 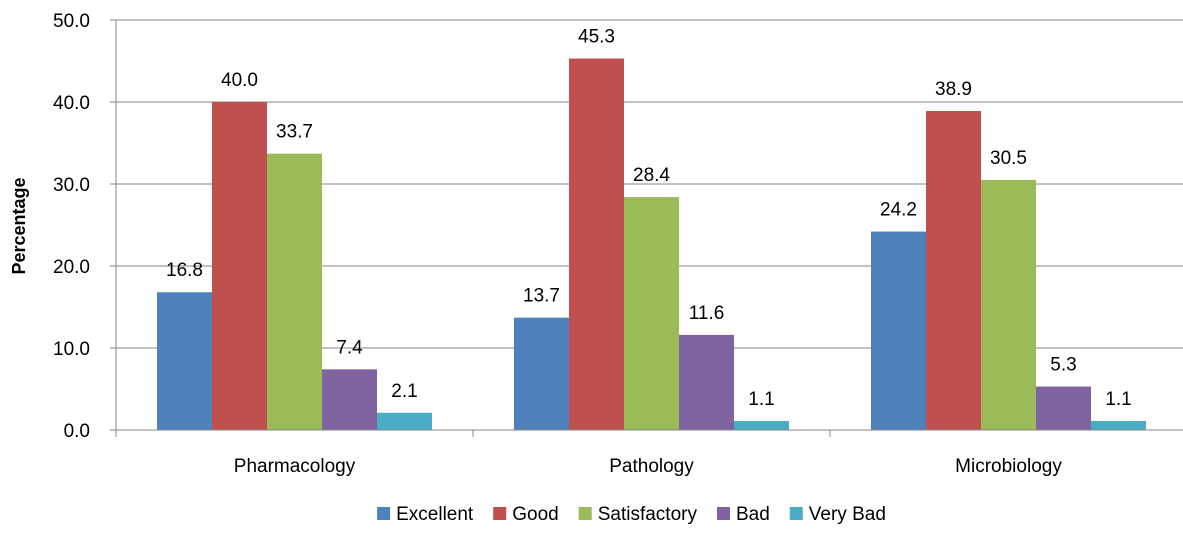 I want to click on y-tick-label: 30.0, so click(x=71, y=185).